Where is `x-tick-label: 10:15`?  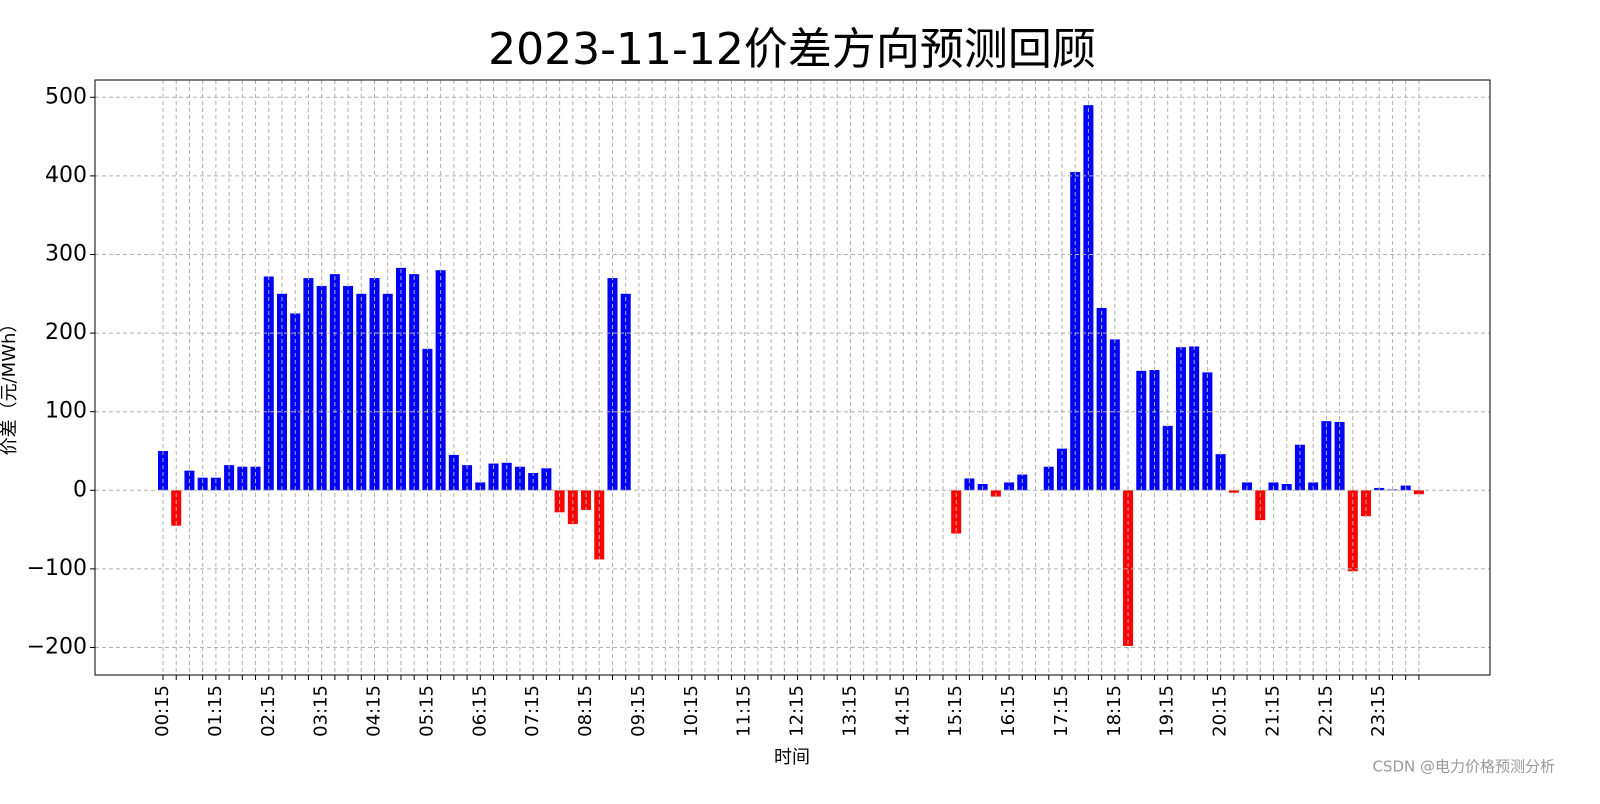 x-tick-label: 10:15 is located at coordinates (691, 711).